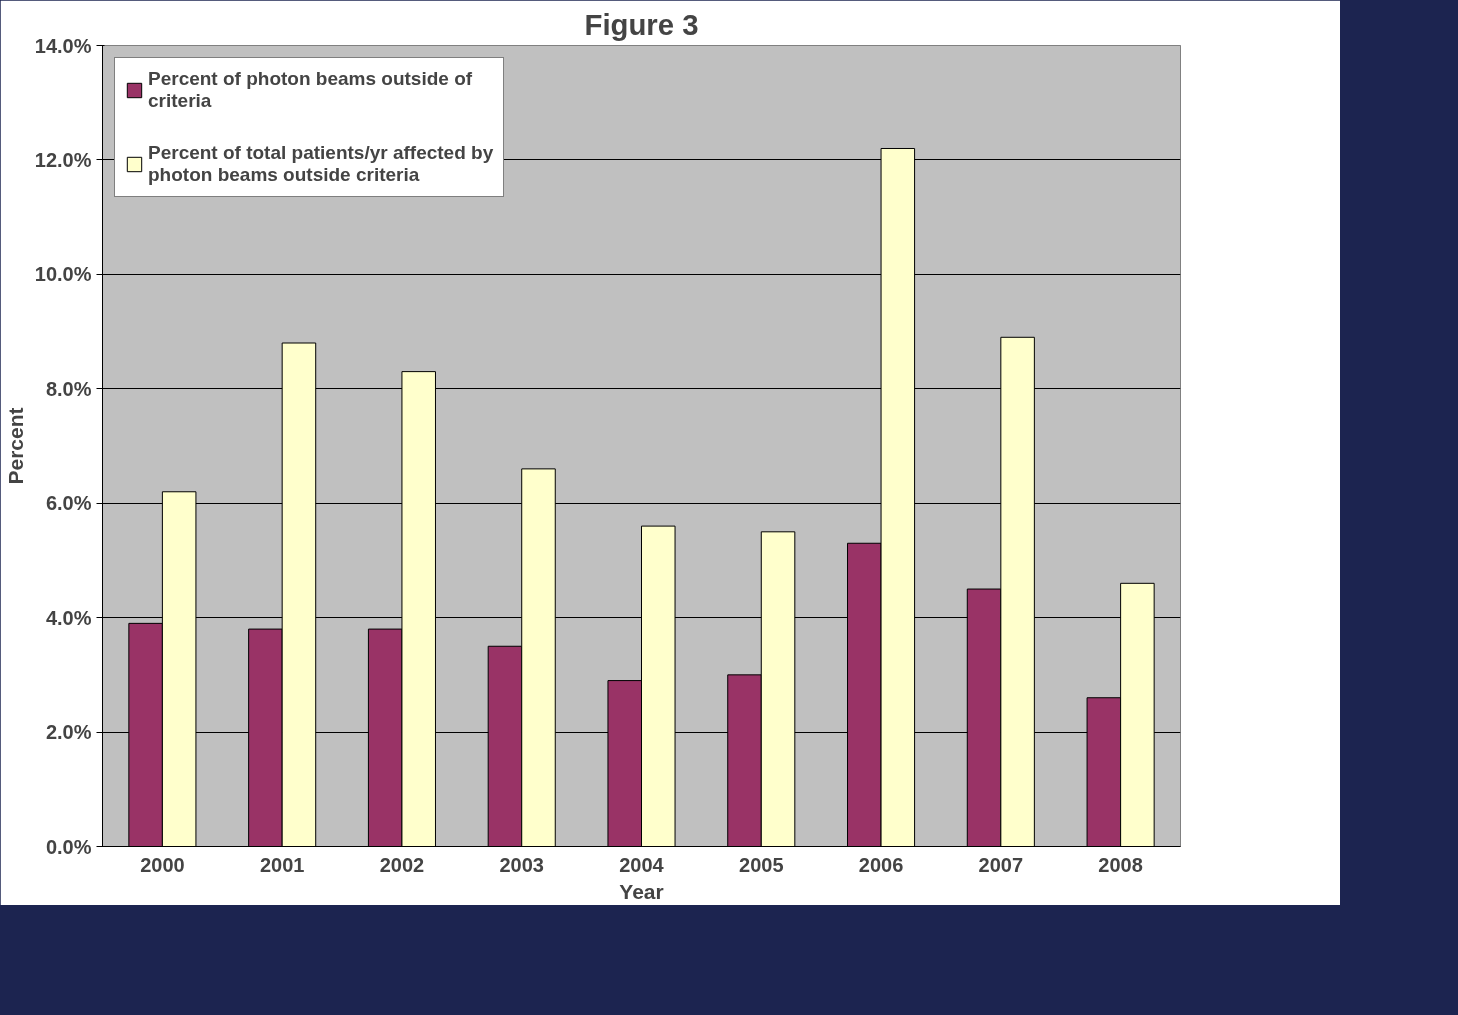  Describe the element at coordinates (63, 45) in the screenshot. I see `y-tick-label: 14.0%` at that location.